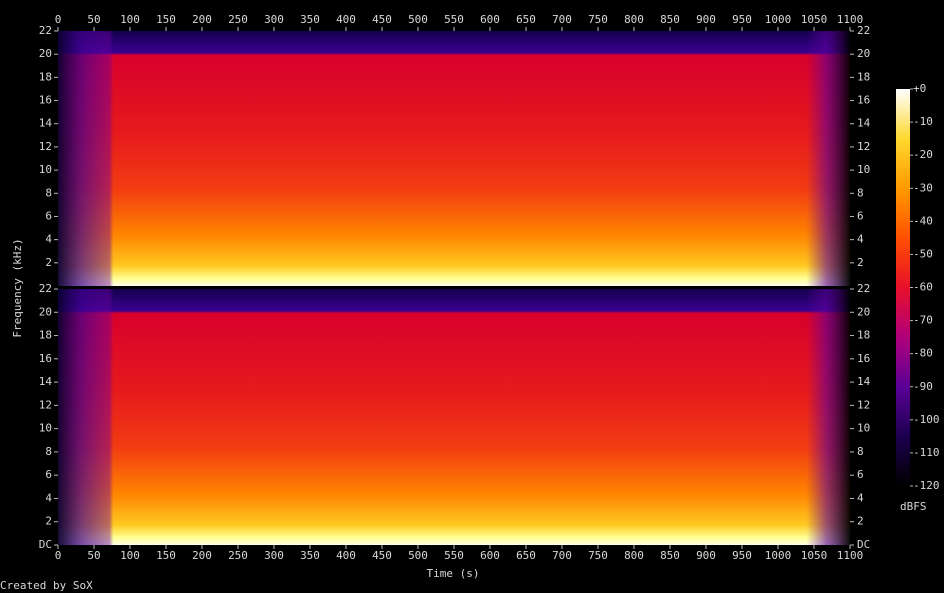  Describe the element at coordinates (923, 386) in the screenshot. I see `colorbar-tick-label: -90` at that location.